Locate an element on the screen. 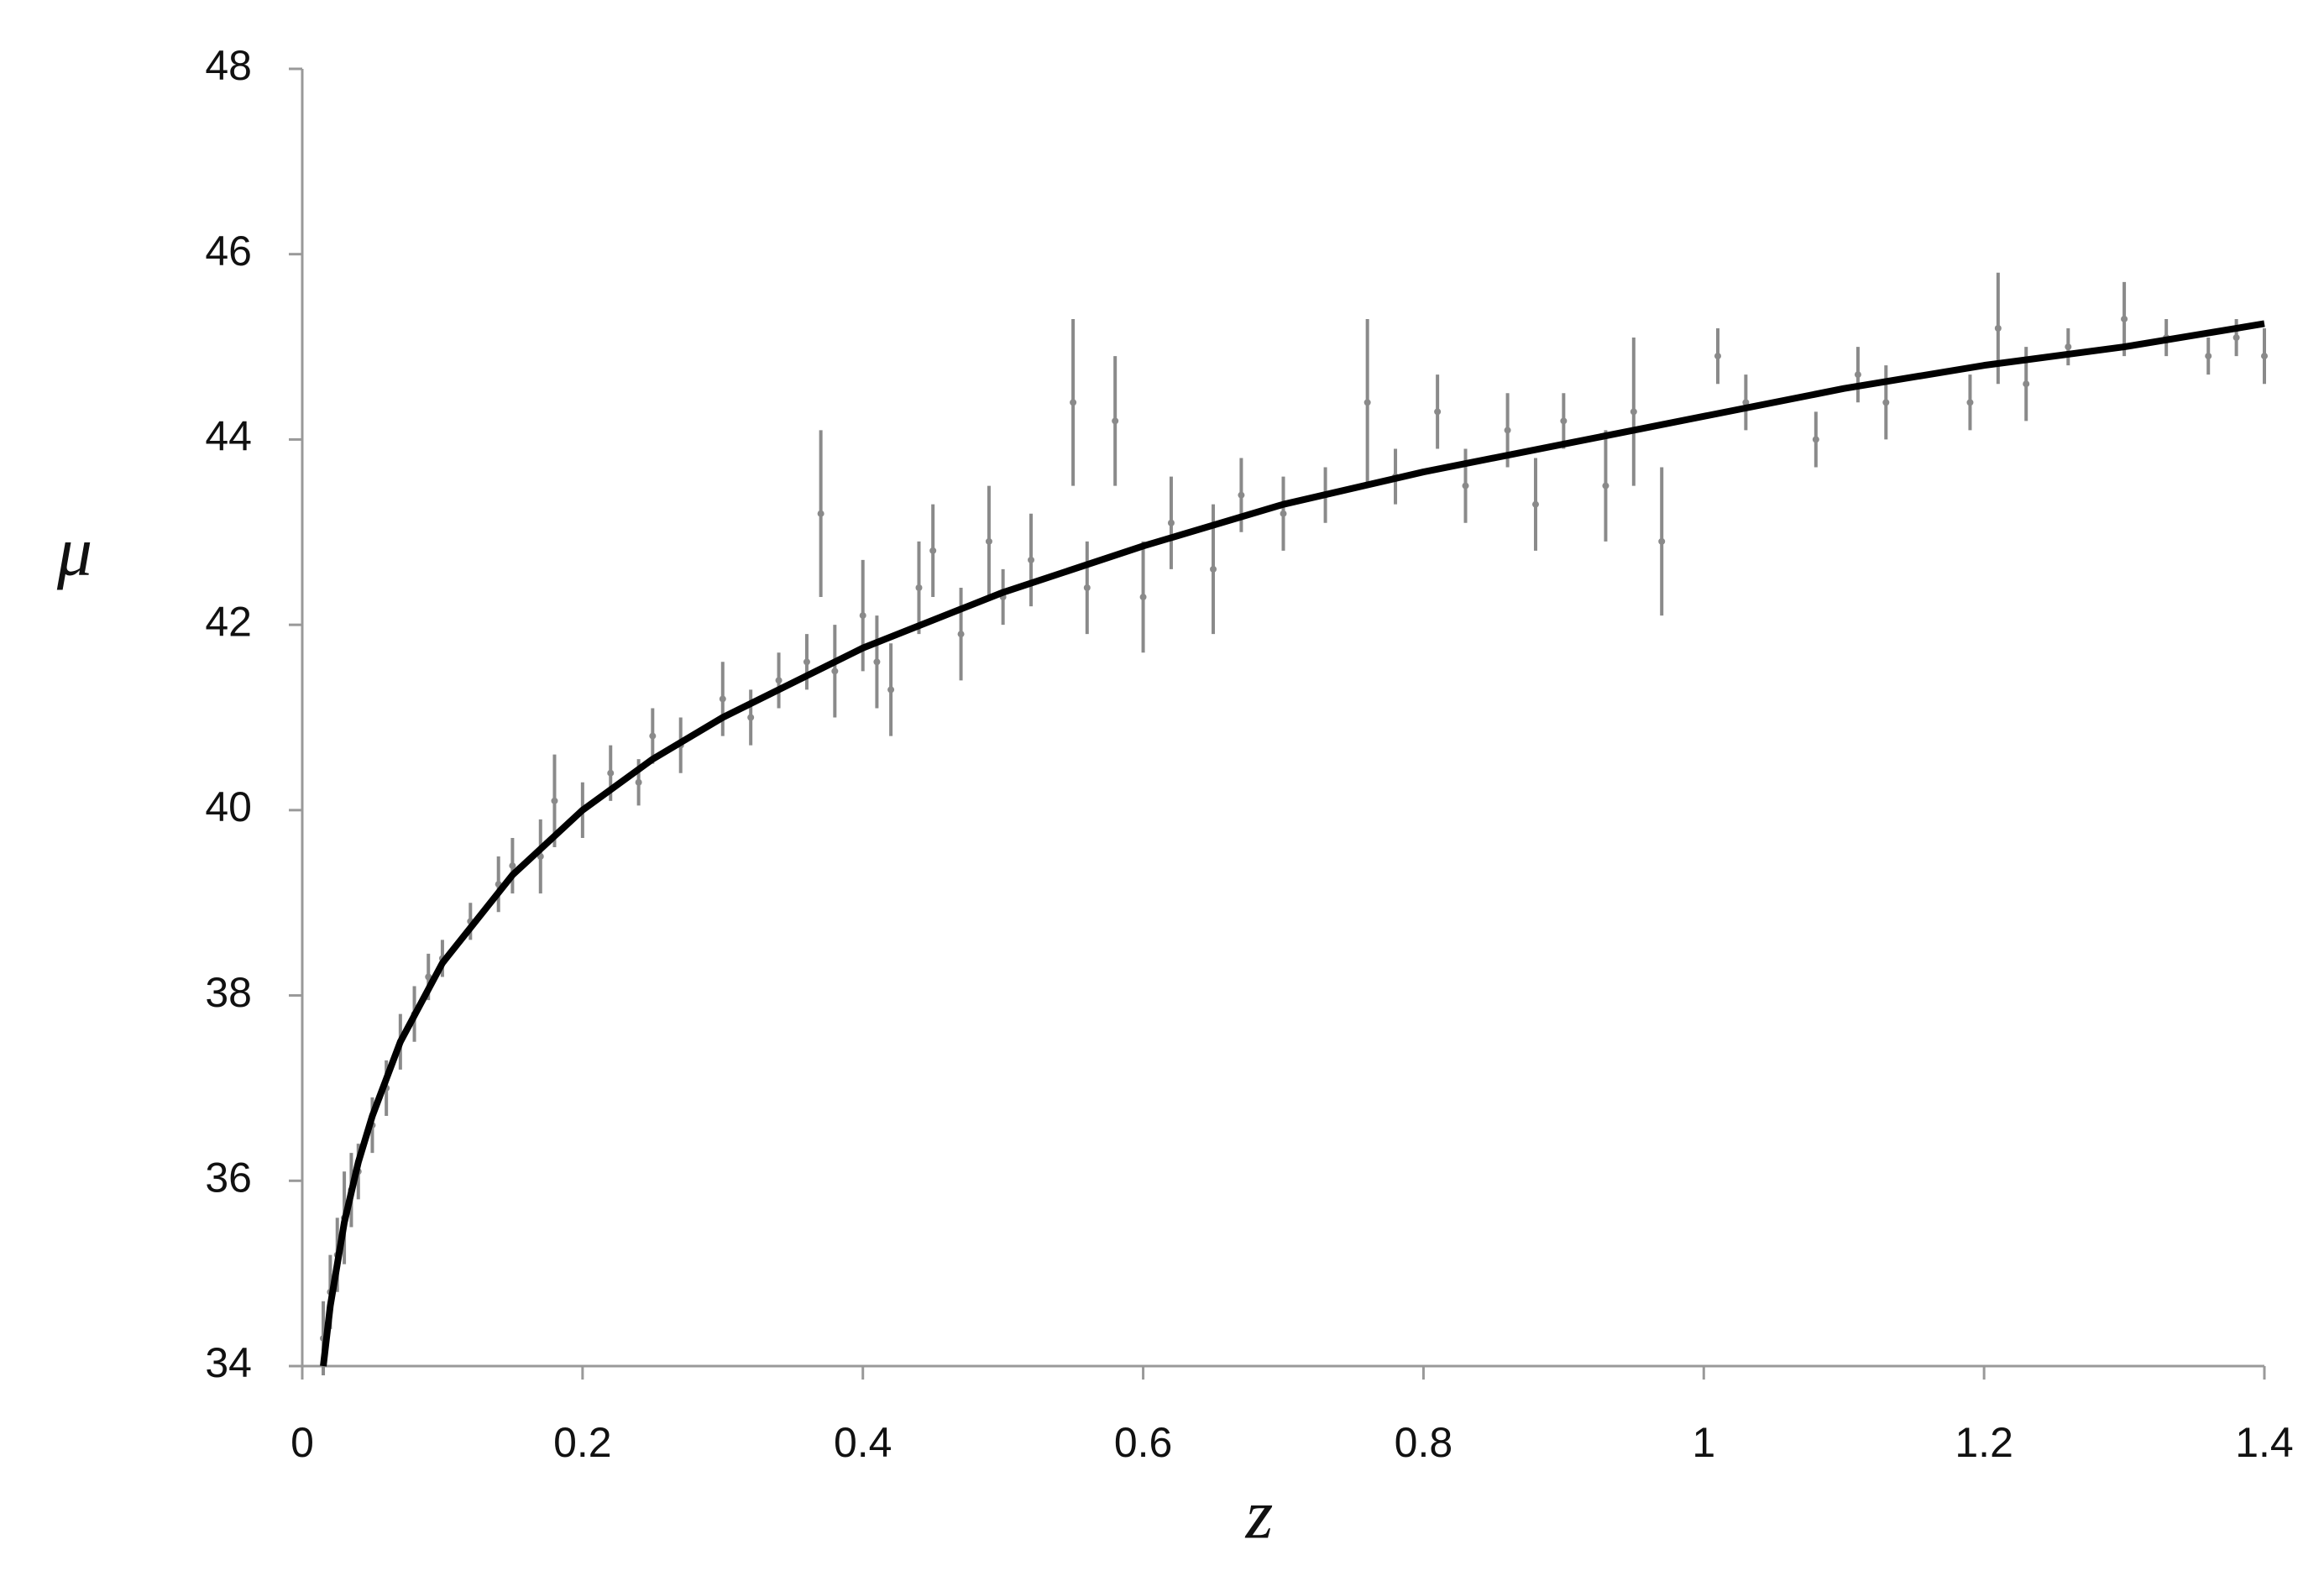 This screenshot has width=2324, height=1576. x-tick-label: 0.8 is located at coordinates (1424, 1442).